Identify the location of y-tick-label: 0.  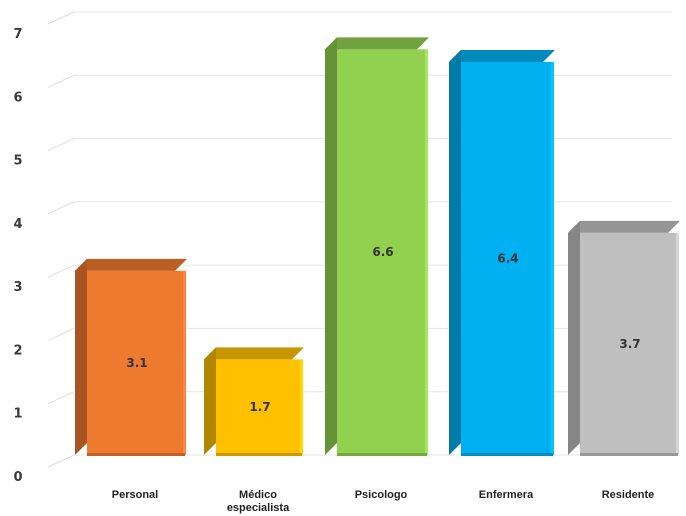
(17, 477).